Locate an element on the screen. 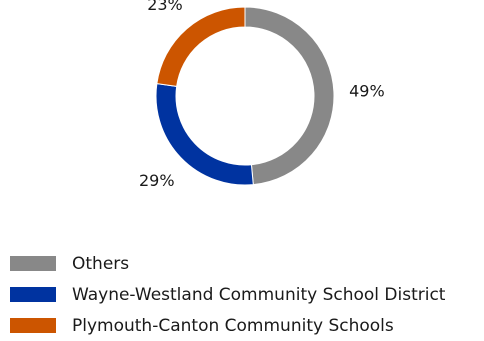 Image resolution: width=484 pixels, height=341 pixels. legend-swatch-wayne-westland is located at coordinates (33, 294).